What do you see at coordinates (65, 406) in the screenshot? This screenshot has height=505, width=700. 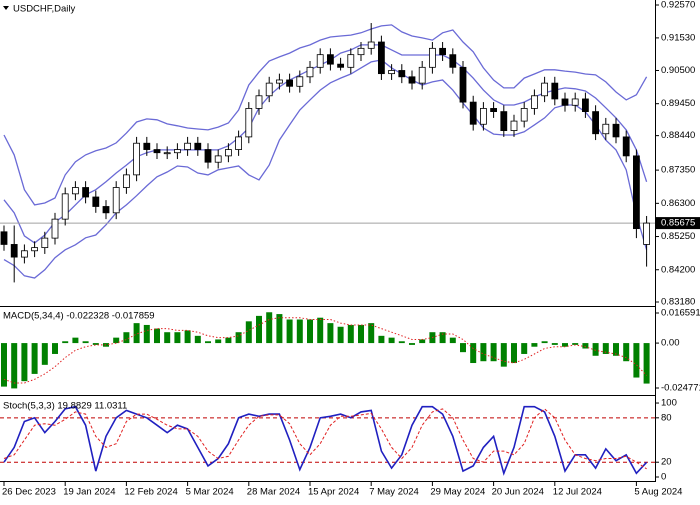 I see `indicator-title: Stoch(5,3,3) 19.8829 11.0311` at bounding box center [65, 406].